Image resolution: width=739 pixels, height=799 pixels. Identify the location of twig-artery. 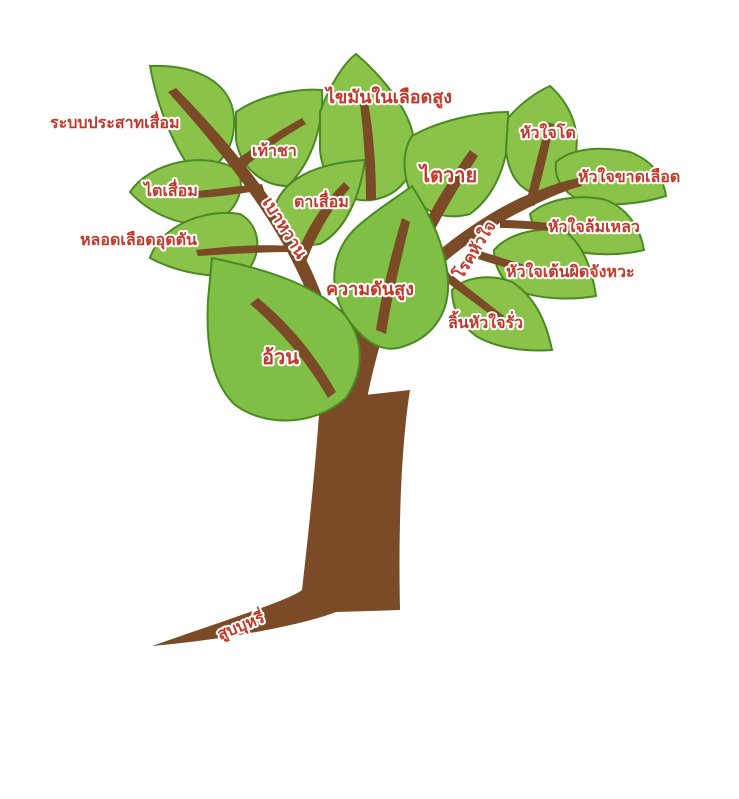
(244, 250).